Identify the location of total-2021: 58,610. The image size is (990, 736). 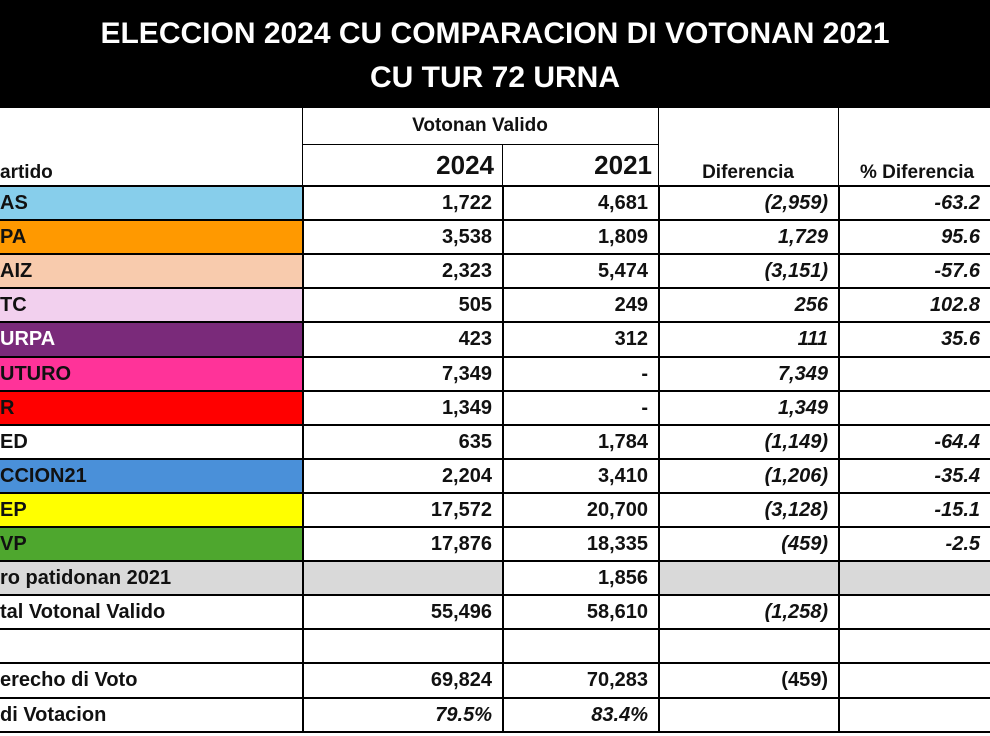
(617, 612).